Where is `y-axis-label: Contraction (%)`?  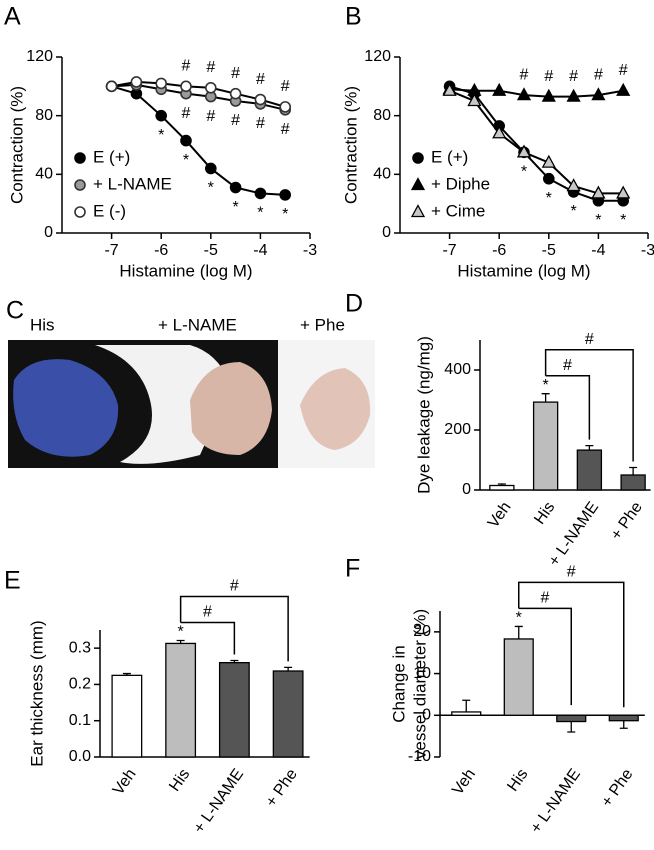
y-axis-label: Contraction (%) is located at coordinates (16, 145).